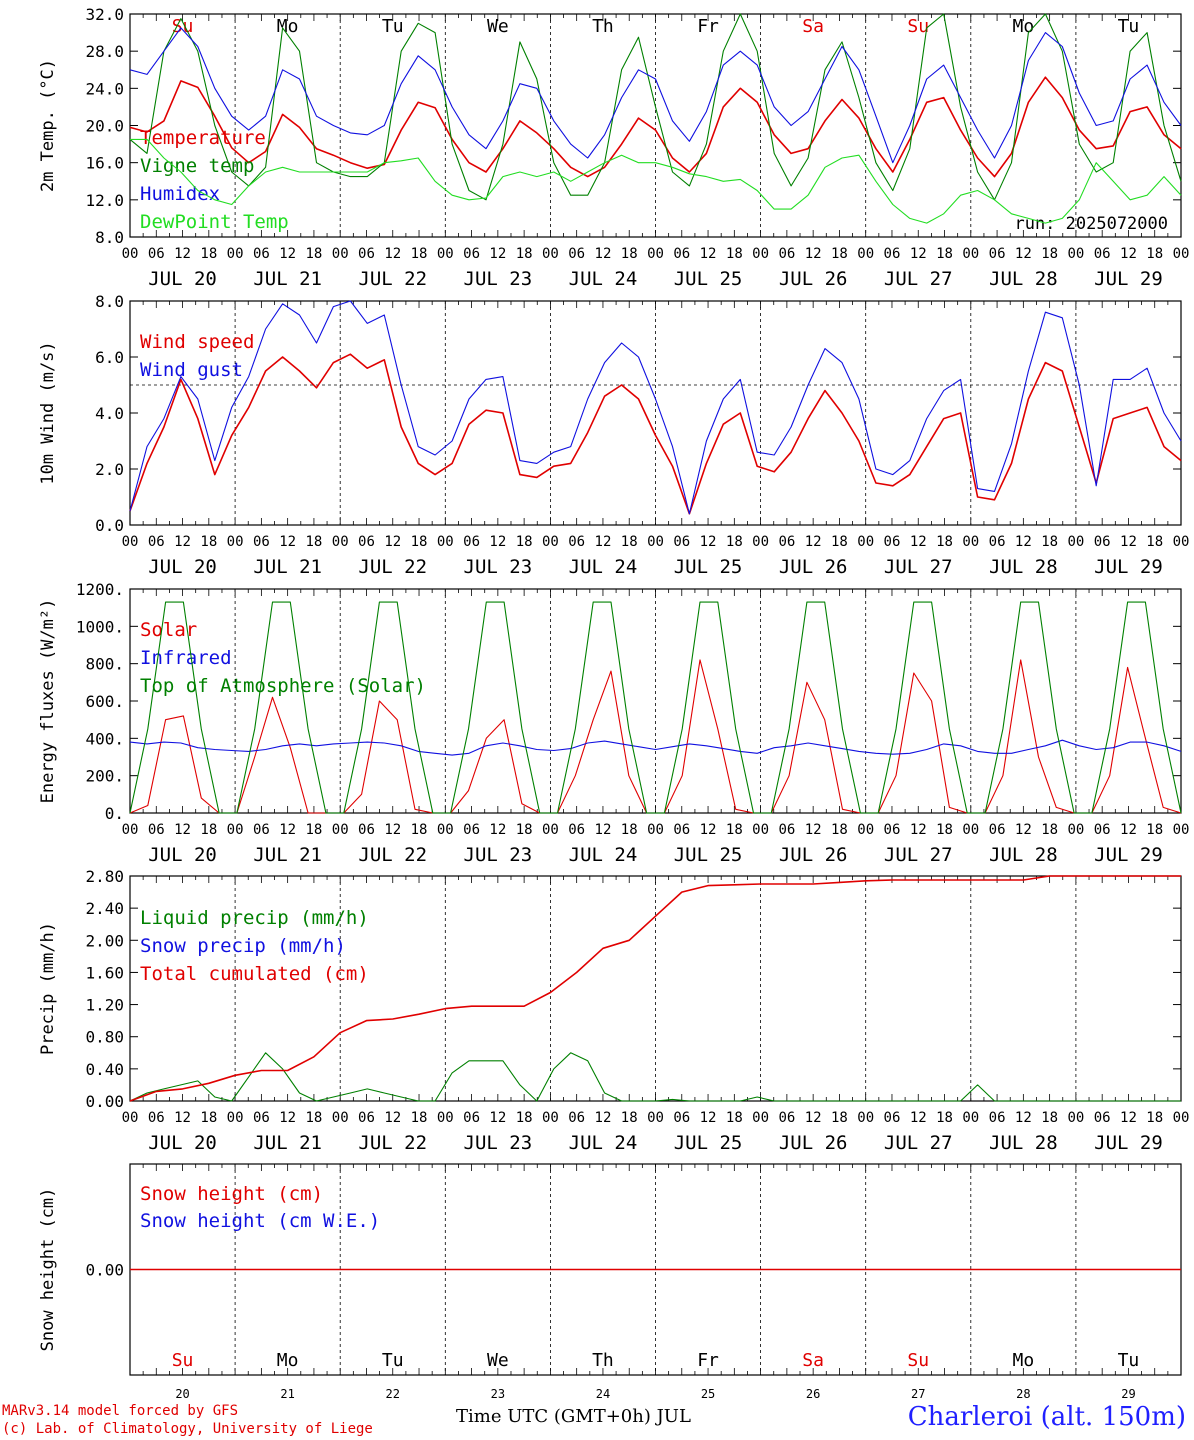  Describe the element at coordinates (109, 469) in the screenshot. I see `y-tick-label: 2.0` at that location.